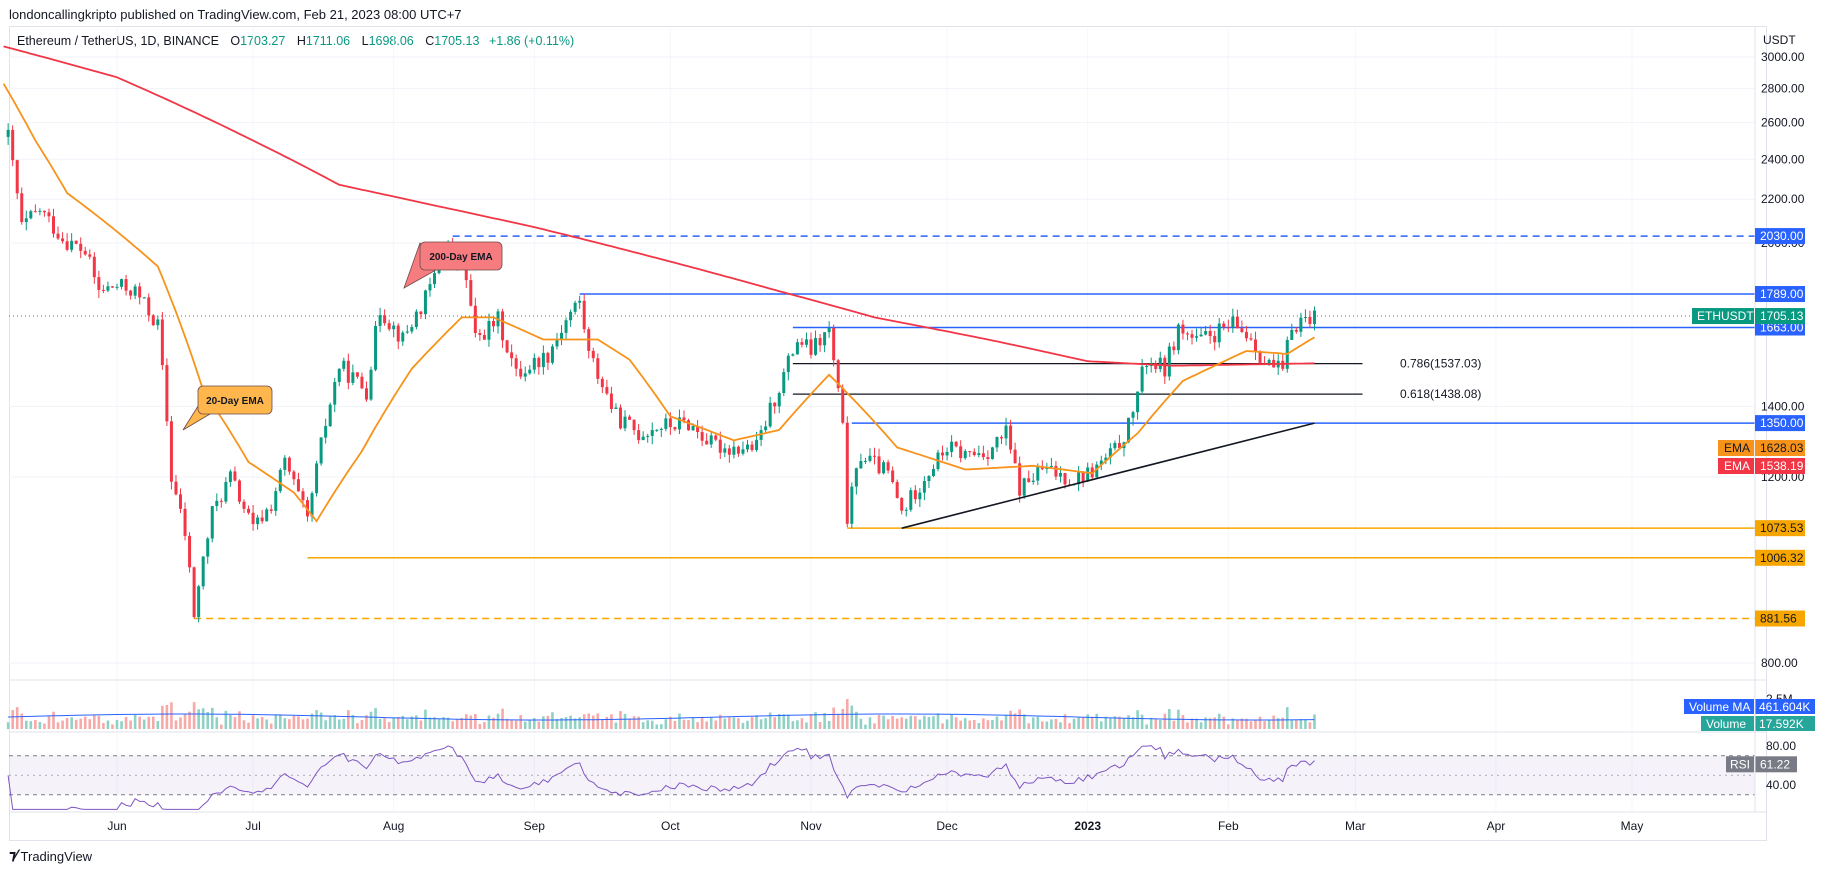  What do you see at coordinates (1736, 466) in the screenshot?
I see `ema-tag-name` at bounding box center [1736, 466].